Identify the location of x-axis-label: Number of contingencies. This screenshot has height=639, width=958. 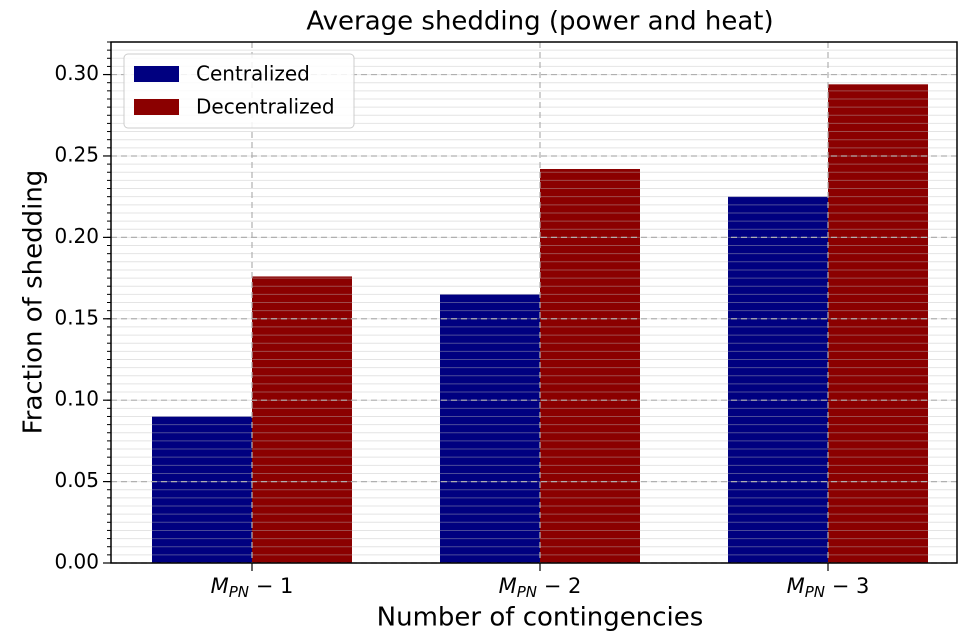
(540, 618).